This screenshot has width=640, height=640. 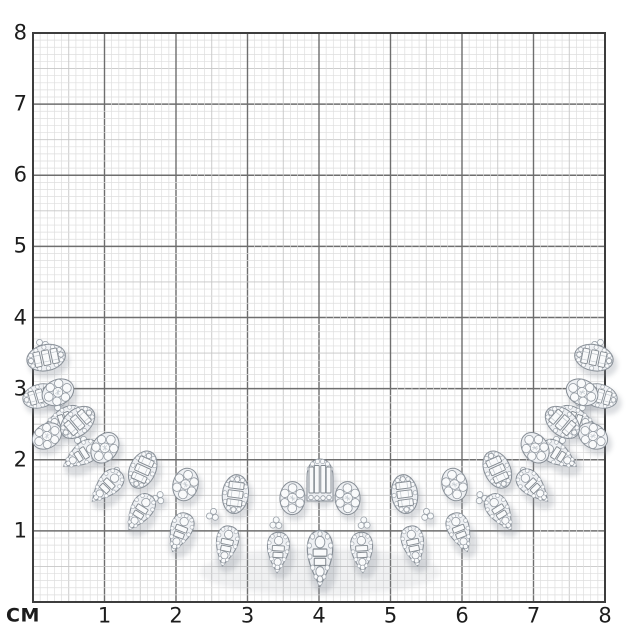 I want to click on cluster-dome, so click(x=320, y=480).